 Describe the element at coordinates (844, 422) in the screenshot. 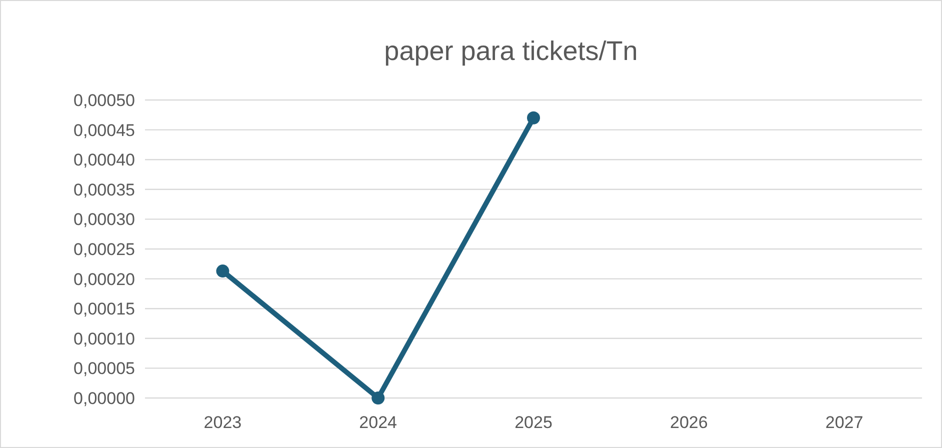

I see `x-tick-label: 2027` at that location.